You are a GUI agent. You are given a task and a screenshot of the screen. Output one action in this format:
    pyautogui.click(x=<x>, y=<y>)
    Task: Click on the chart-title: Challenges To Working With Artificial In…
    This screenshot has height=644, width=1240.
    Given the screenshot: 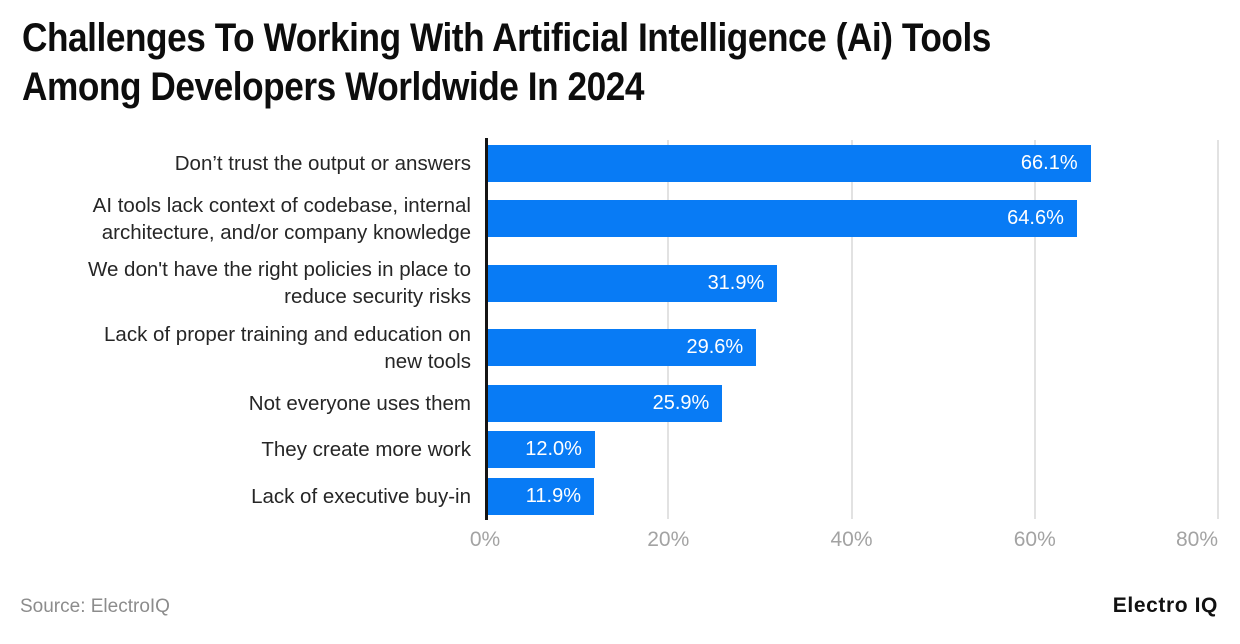 What is the action you would take?
    pyautogui.click(x=620, y=63)
    